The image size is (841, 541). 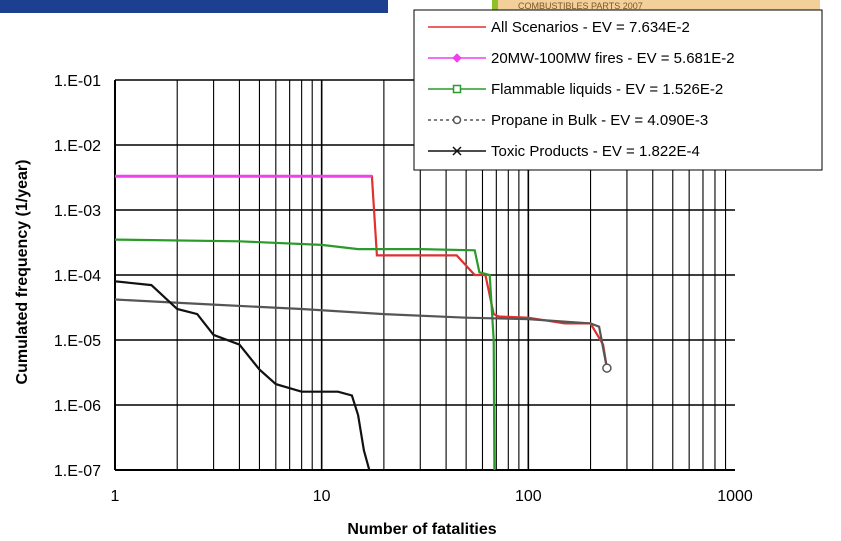 What do you see at coordinates (659, 6) in the screenshot?
I see `header-banner: COMBUSTIBLES PARTS 2007` at bounding box center [659, 6].